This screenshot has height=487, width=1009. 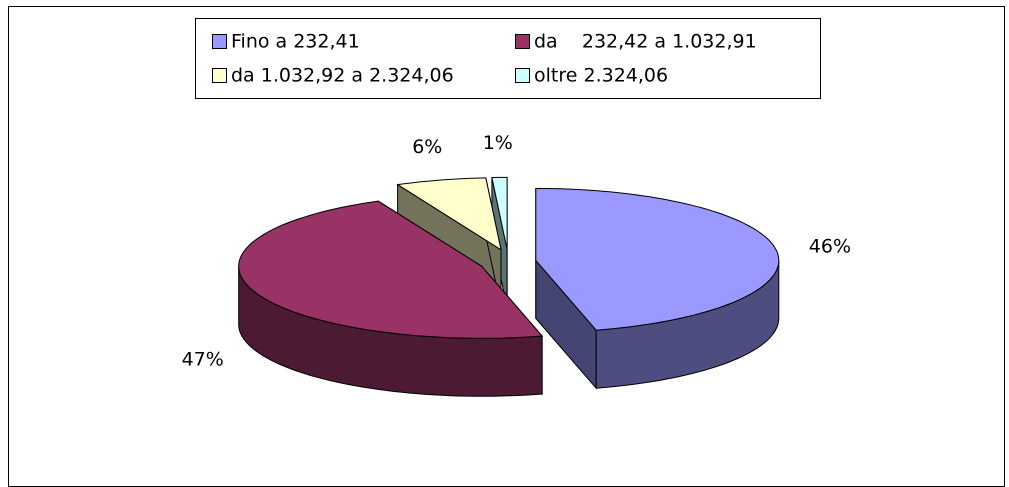 What do you see at coordinates (427, 147) in the screenshot?
I see `data-label: 6%` at bounding box center [427, 147].